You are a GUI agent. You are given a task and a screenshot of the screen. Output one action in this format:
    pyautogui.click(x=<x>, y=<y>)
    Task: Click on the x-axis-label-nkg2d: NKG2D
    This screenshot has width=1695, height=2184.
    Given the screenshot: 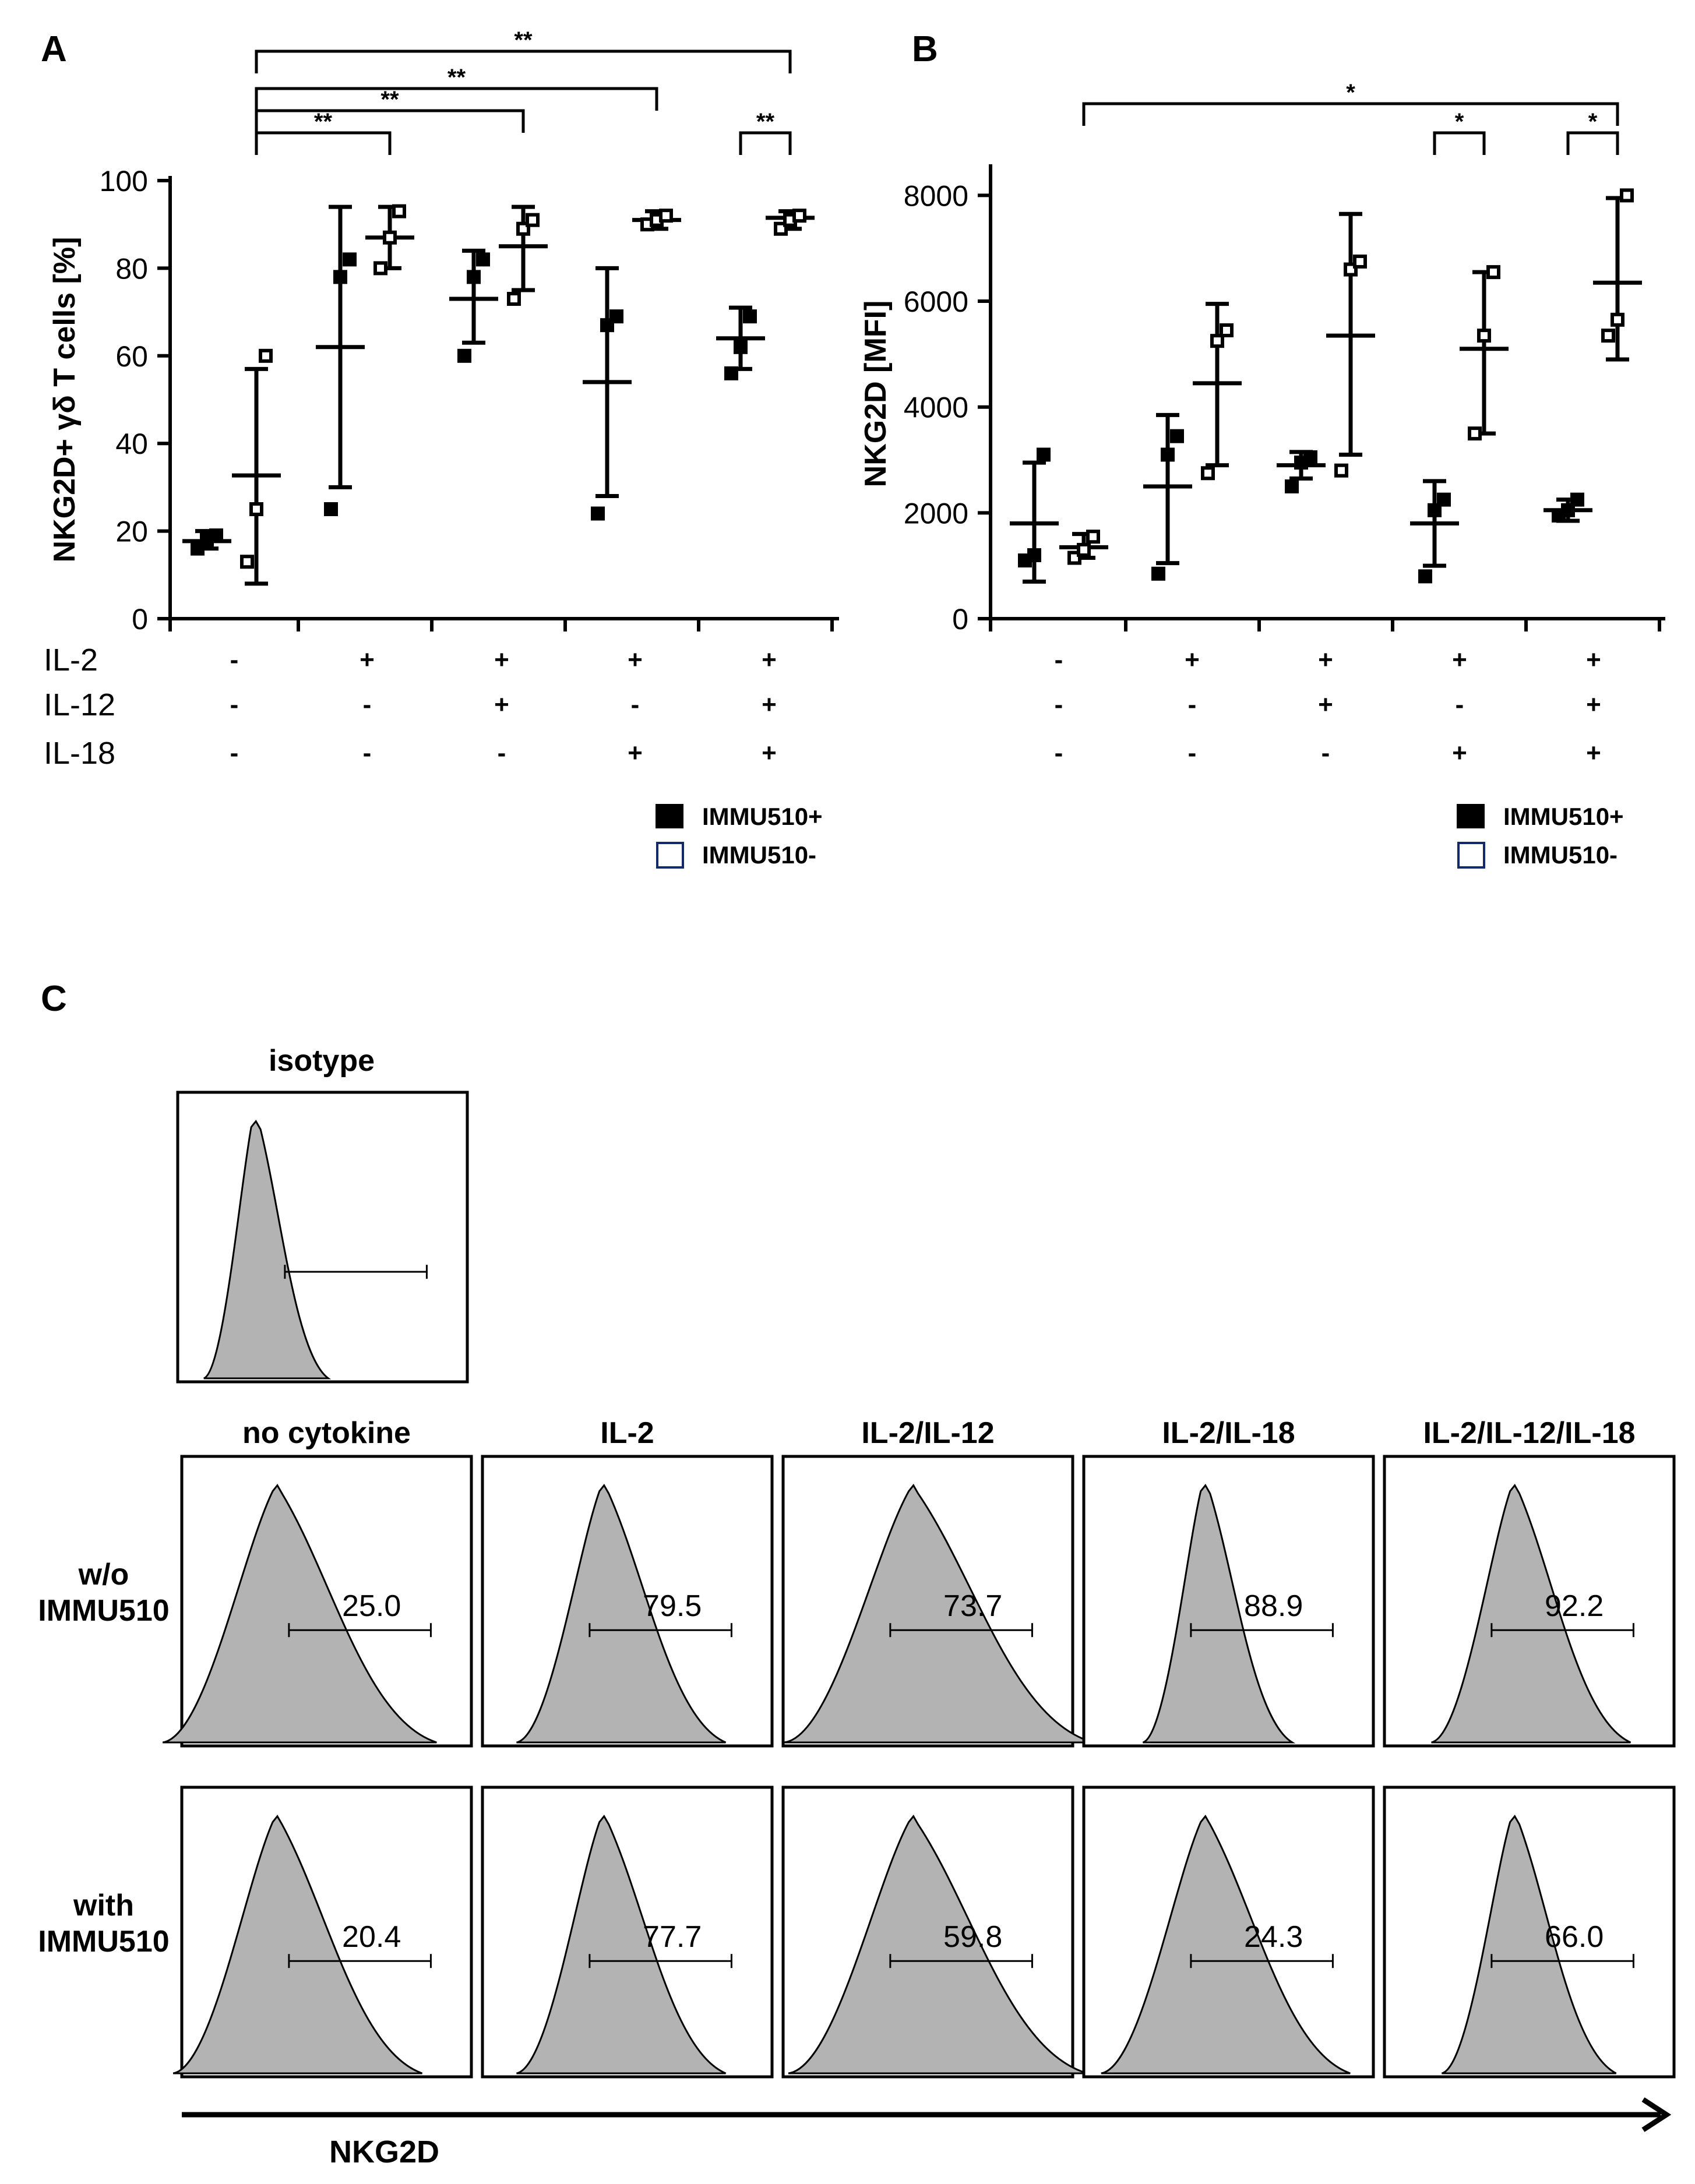 What is the action you would take?
    pyautogui.click(x=384, y=2151)
    